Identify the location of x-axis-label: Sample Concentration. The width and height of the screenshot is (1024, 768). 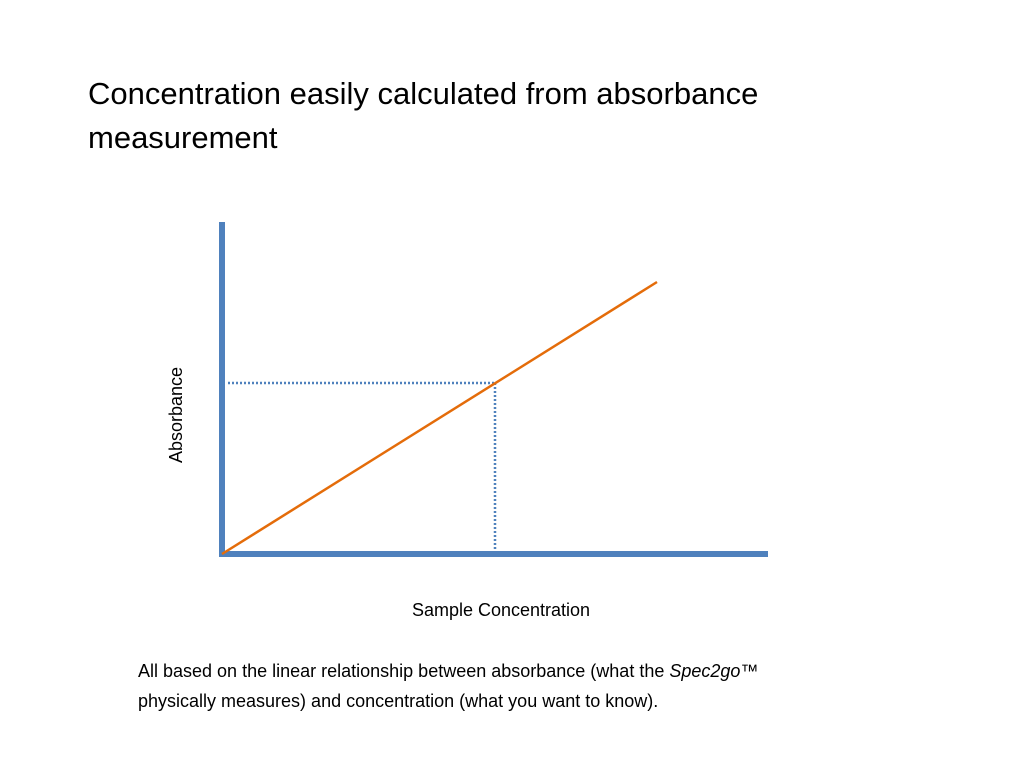
(501, 610).